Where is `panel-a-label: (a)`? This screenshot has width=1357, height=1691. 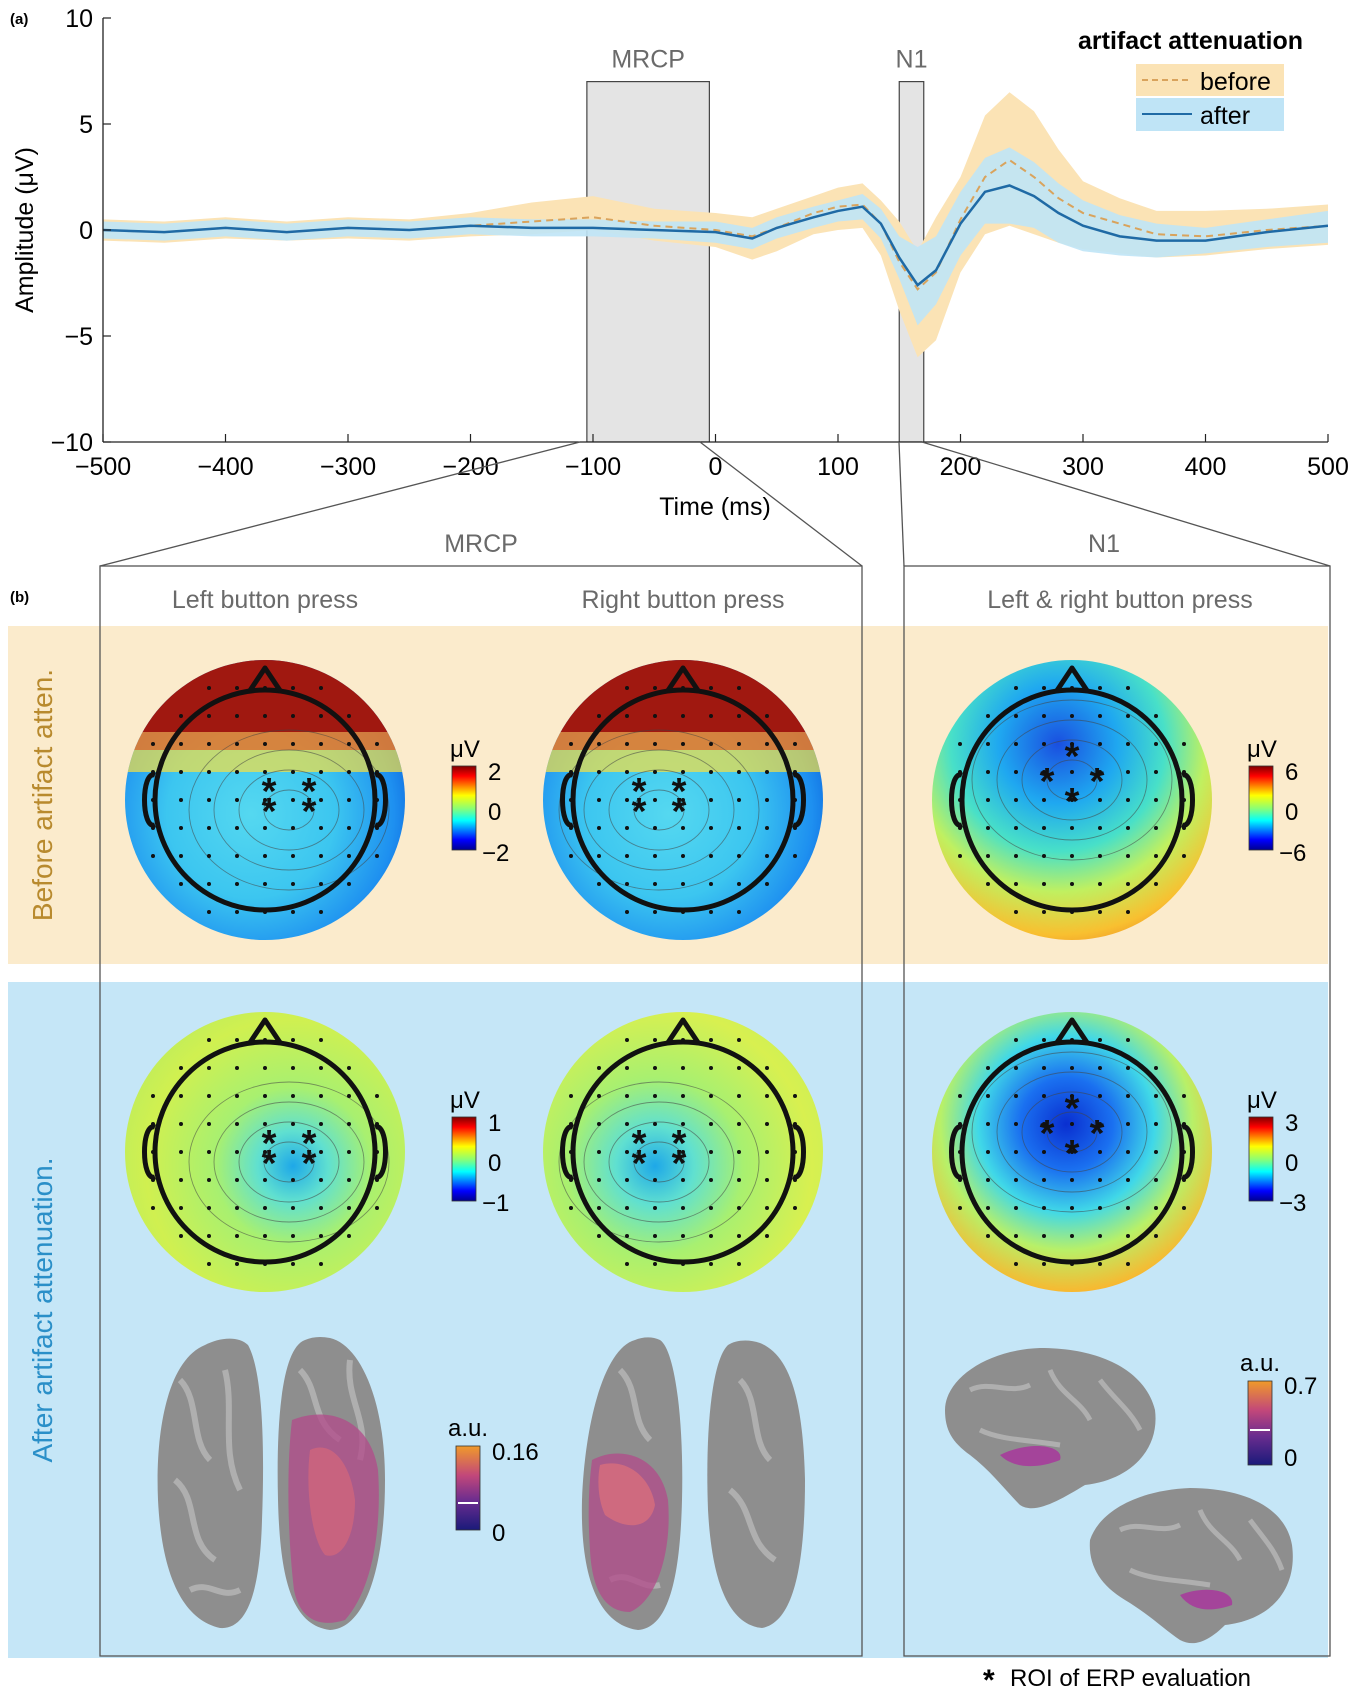
panel-a-label: (a) is located at coordinates (19, 19).